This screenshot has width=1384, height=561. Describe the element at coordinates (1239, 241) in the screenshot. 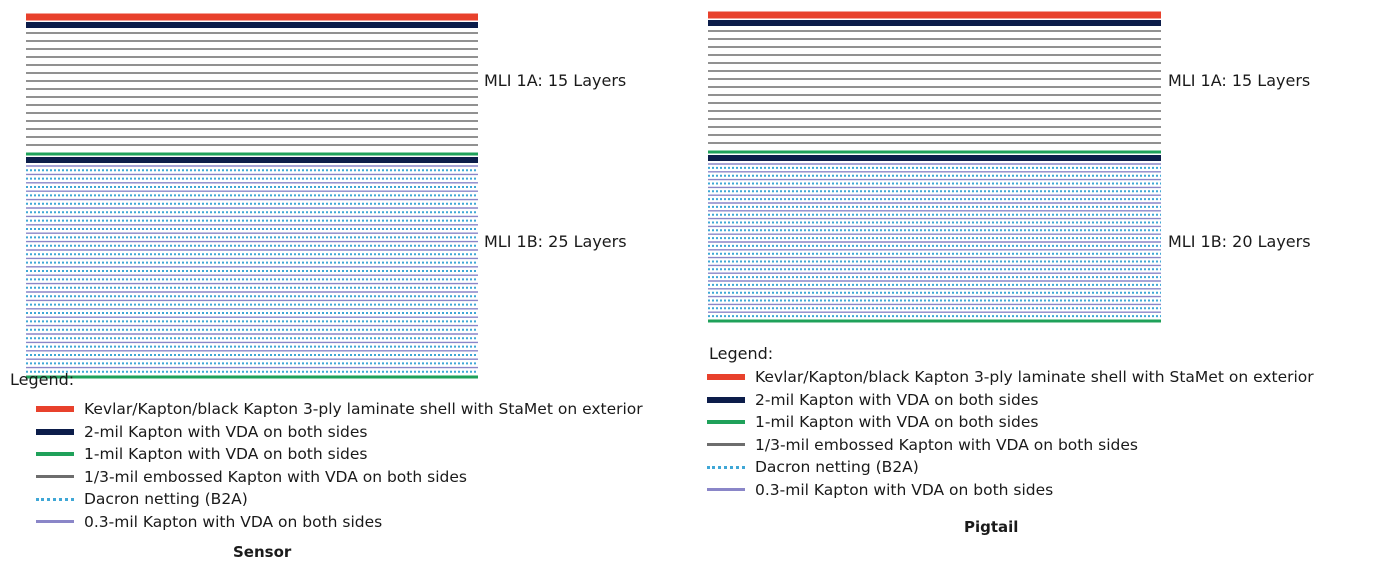

I see `mli-1b-label: MLI 1B: 20 Layers` at that location.